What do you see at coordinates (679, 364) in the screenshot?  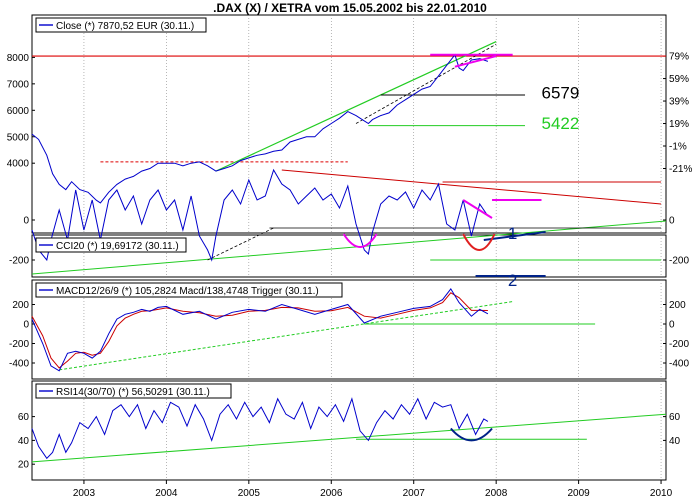 I see `right-tick-label: -400` at bounding box center [679, 364].